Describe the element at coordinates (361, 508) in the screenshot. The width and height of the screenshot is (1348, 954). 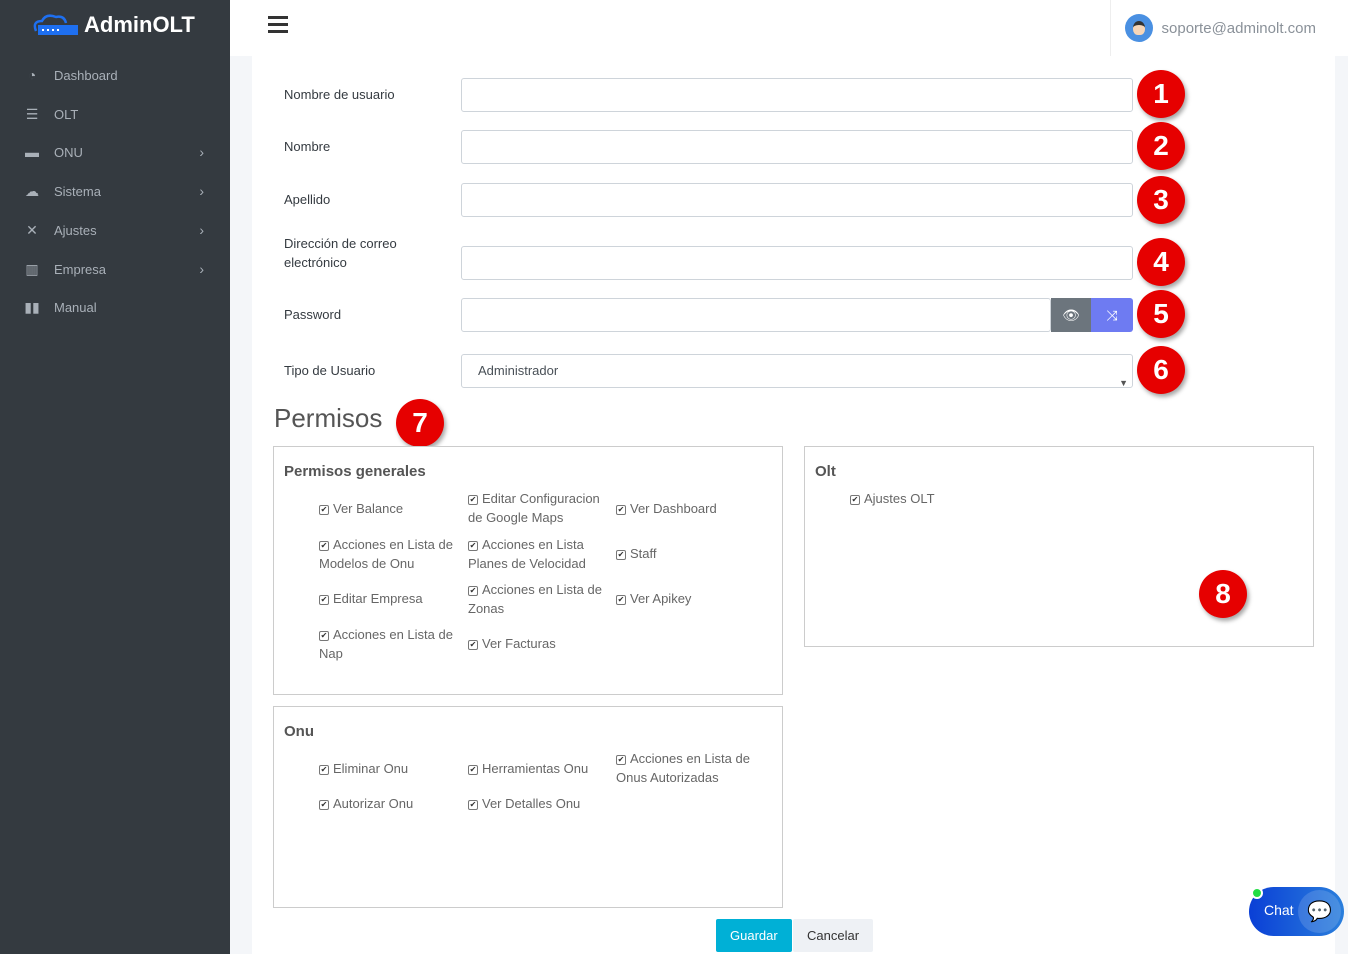
I see `permission-checkbox: ✔ Ver Balance` at that location.